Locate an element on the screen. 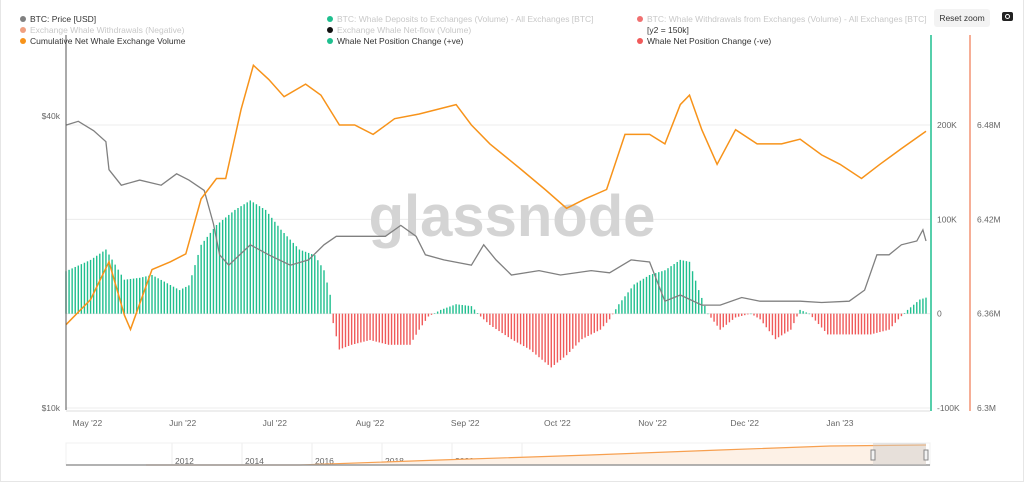 The width and height of the screenshot is (1024, 485). legend-item-y2: [y2 = 150k] is located at coordinates (668, 30).